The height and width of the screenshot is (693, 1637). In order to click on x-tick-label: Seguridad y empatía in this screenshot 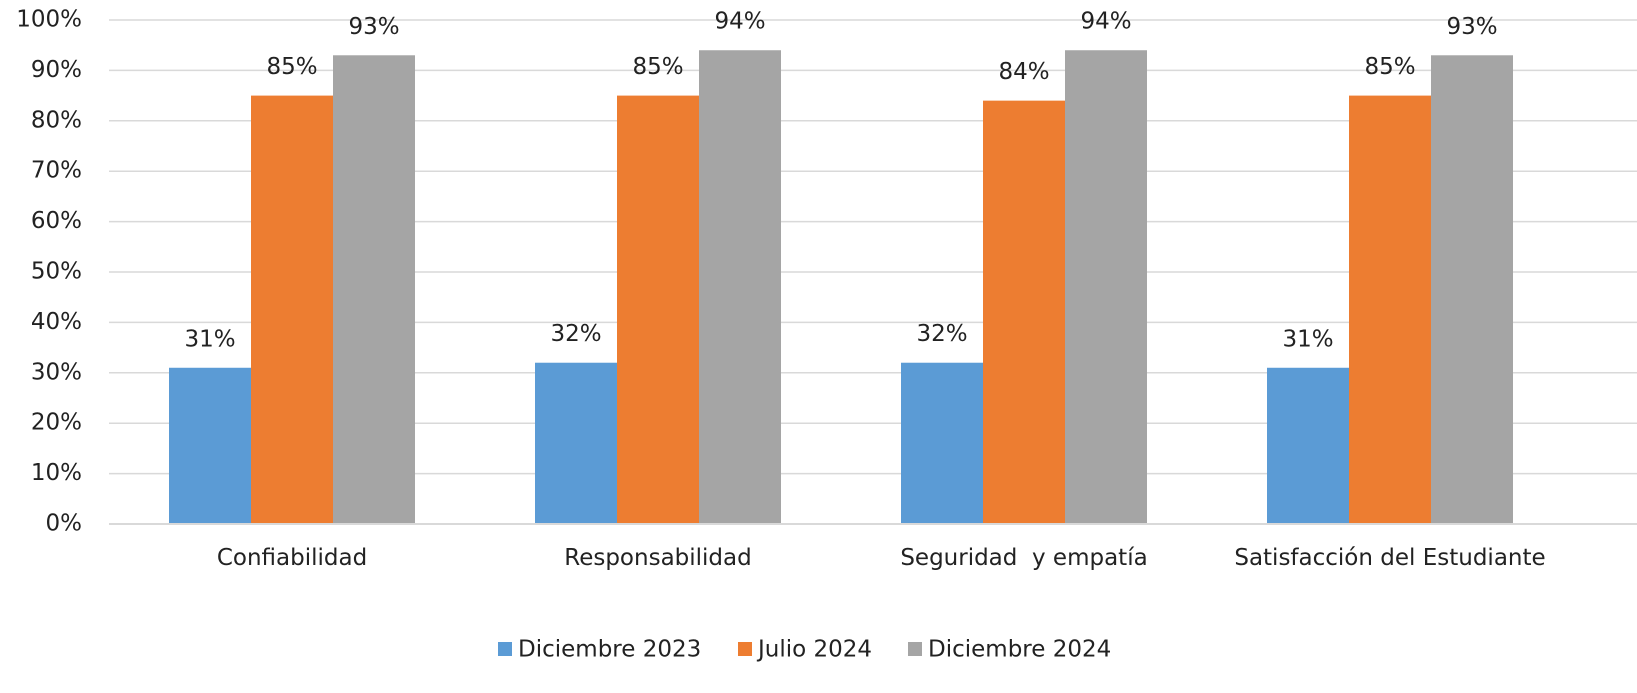, I will do `click(1024, 558)`.